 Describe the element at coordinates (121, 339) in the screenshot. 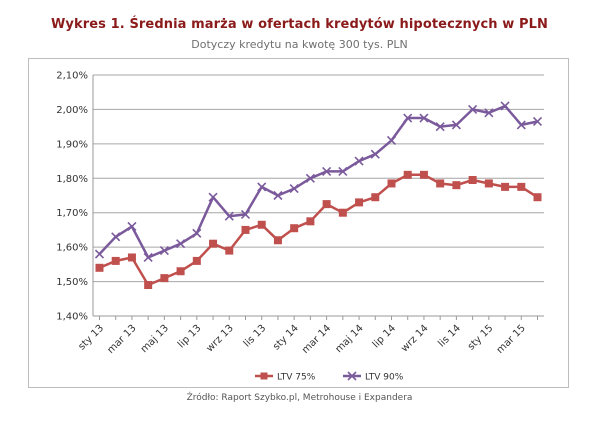

I see `x-tick-label: mar 13` at that location.